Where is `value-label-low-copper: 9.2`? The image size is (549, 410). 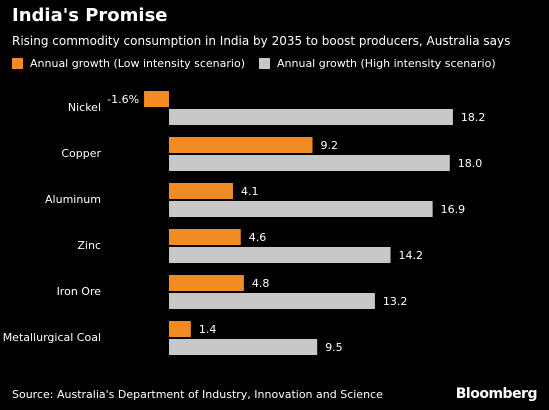
value-label-low-copper: 9.2 is located at coordinates (330, 145).